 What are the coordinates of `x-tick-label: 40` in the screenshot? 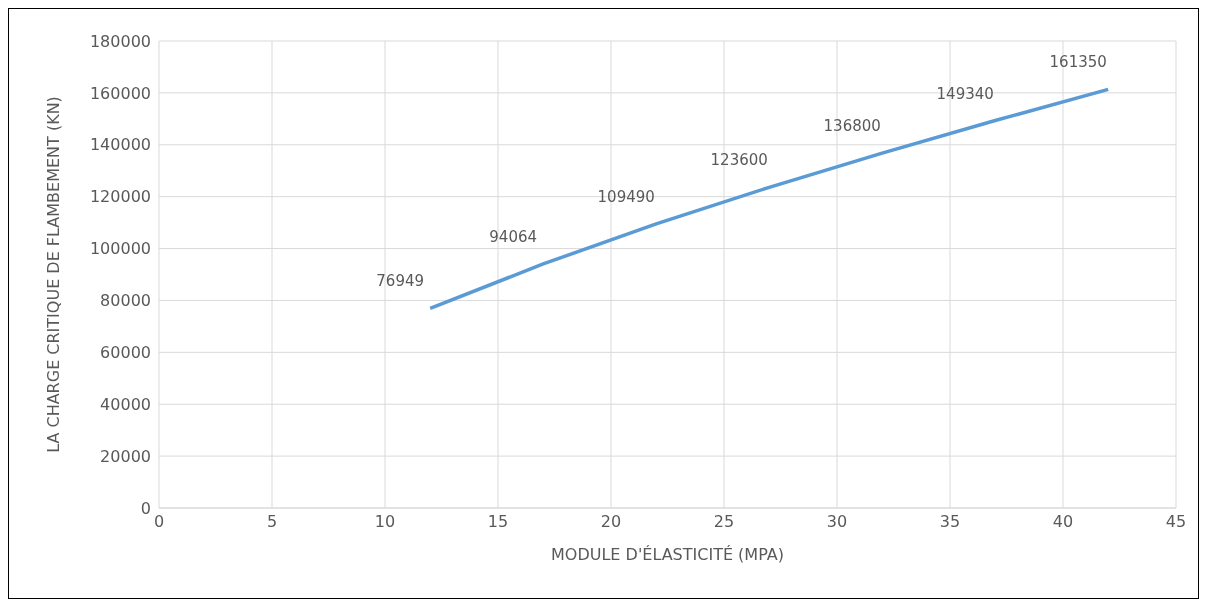 It's located at (1063, 522).